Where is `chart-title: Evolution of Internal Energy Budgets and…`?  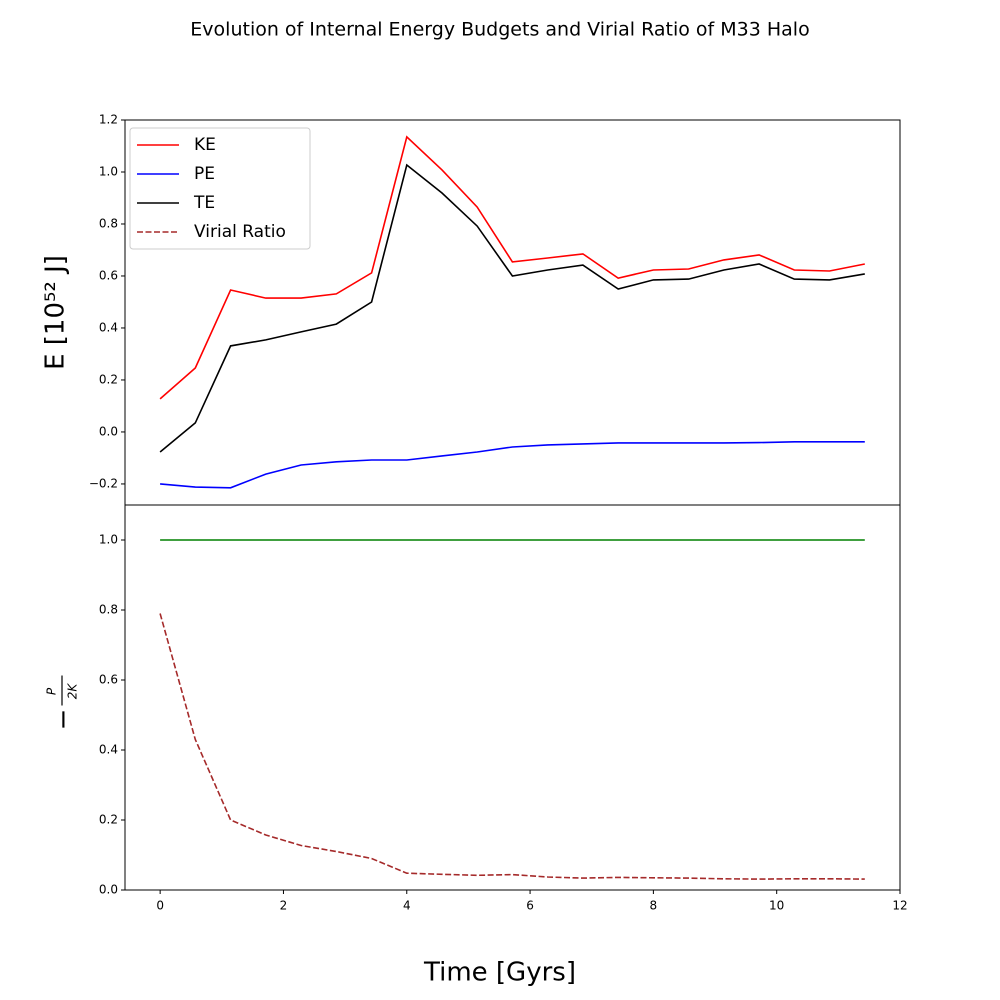
chart-title: Evolution of Internal Energy Budgets and… is located at coordinates (499, 30).